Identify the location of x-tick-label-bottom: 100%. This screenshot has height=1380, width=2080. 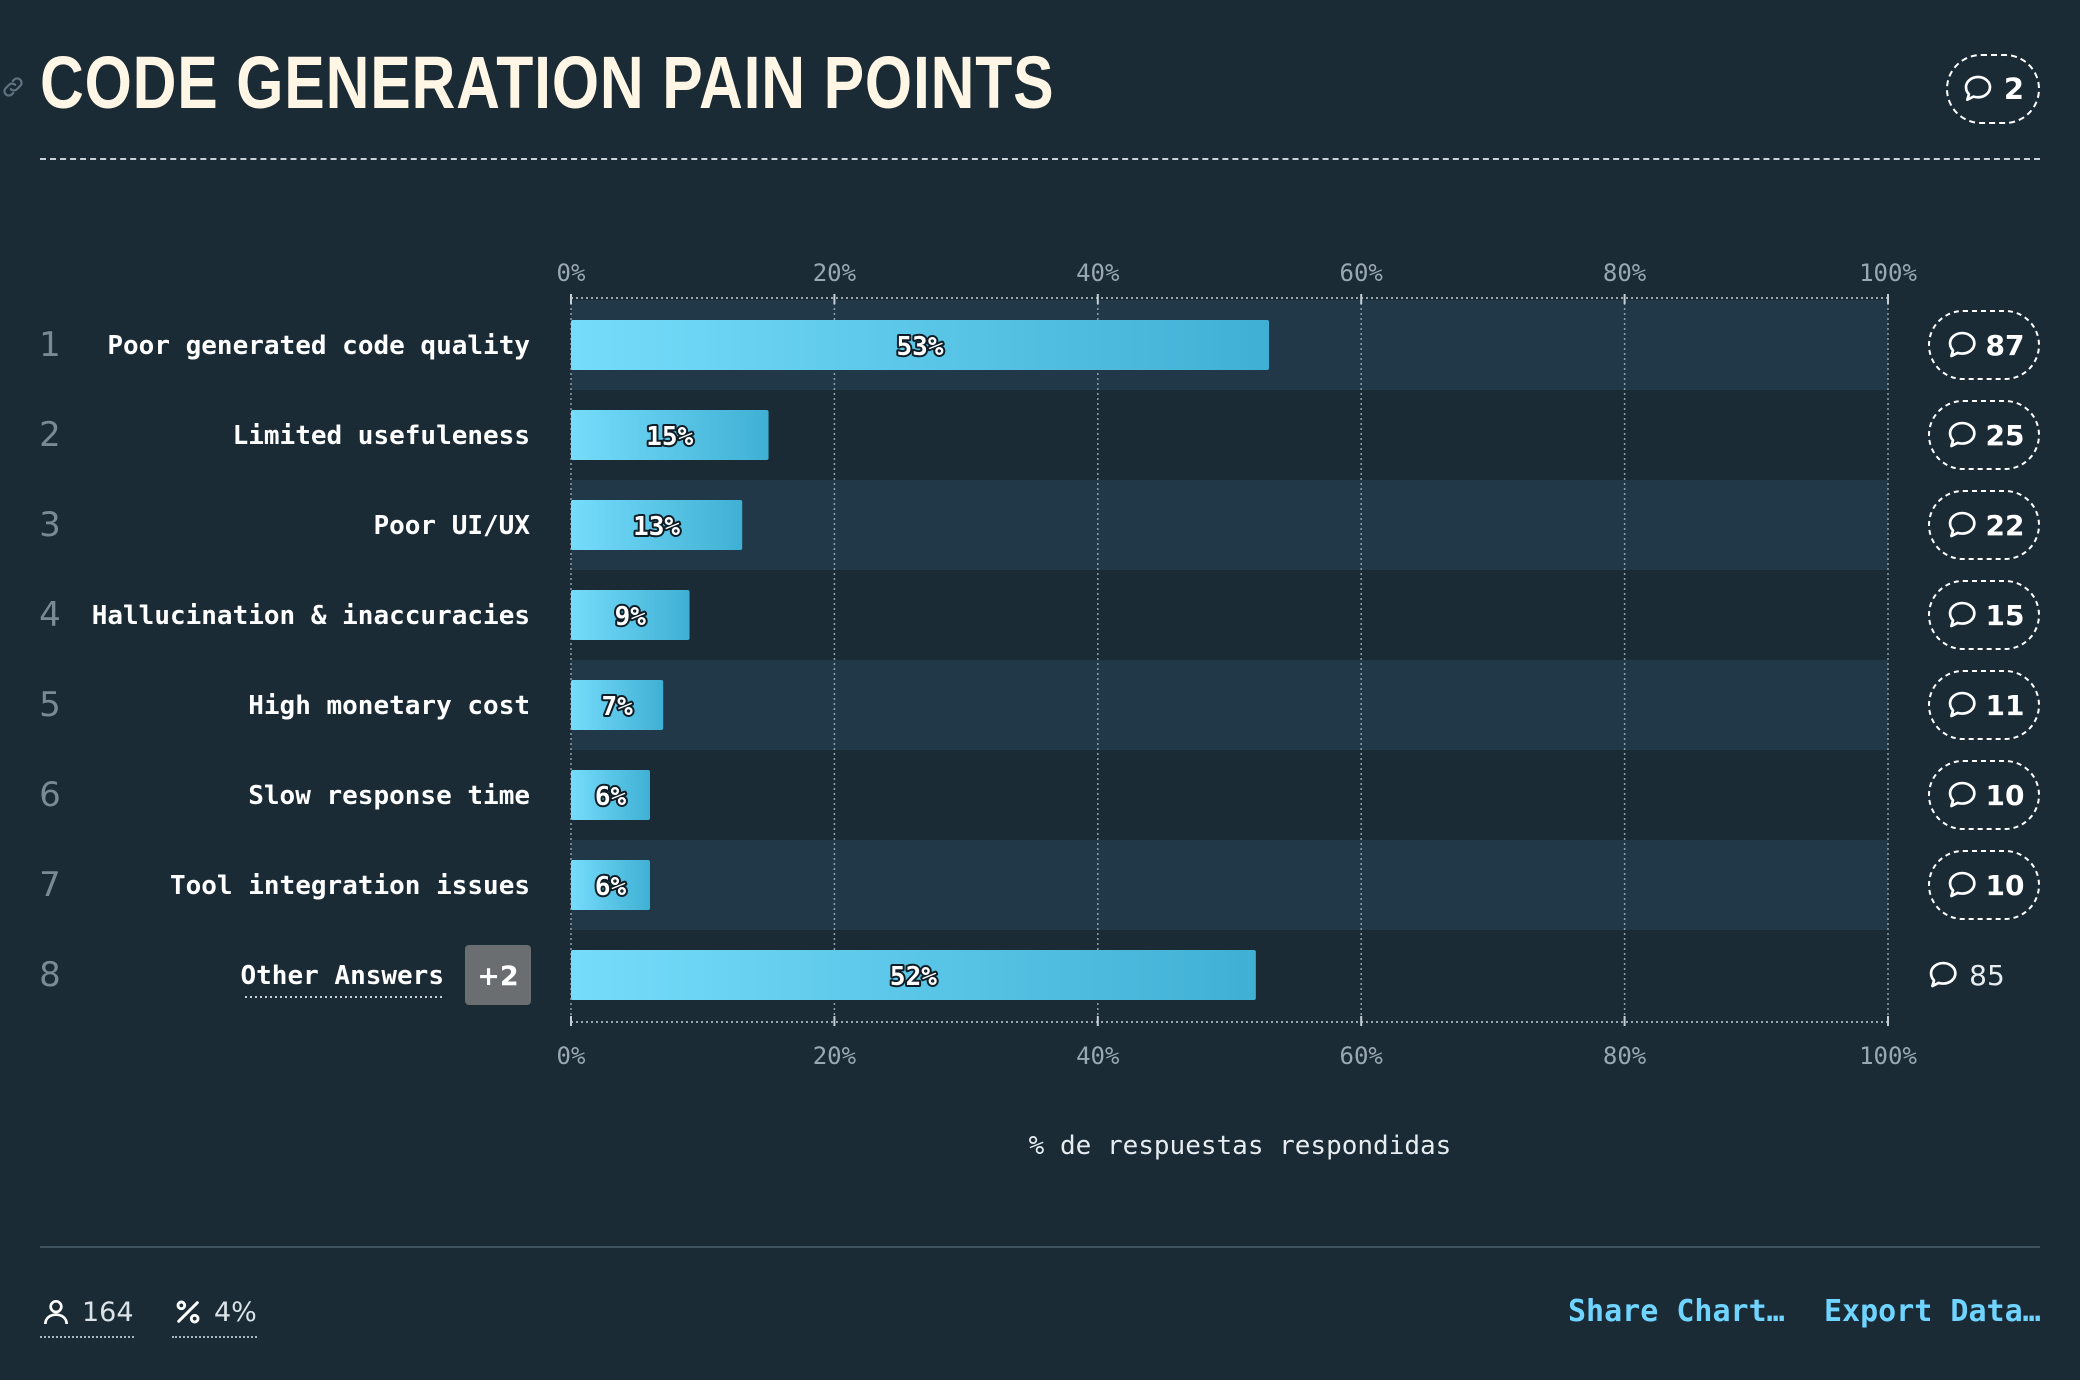
(1888, 1056).